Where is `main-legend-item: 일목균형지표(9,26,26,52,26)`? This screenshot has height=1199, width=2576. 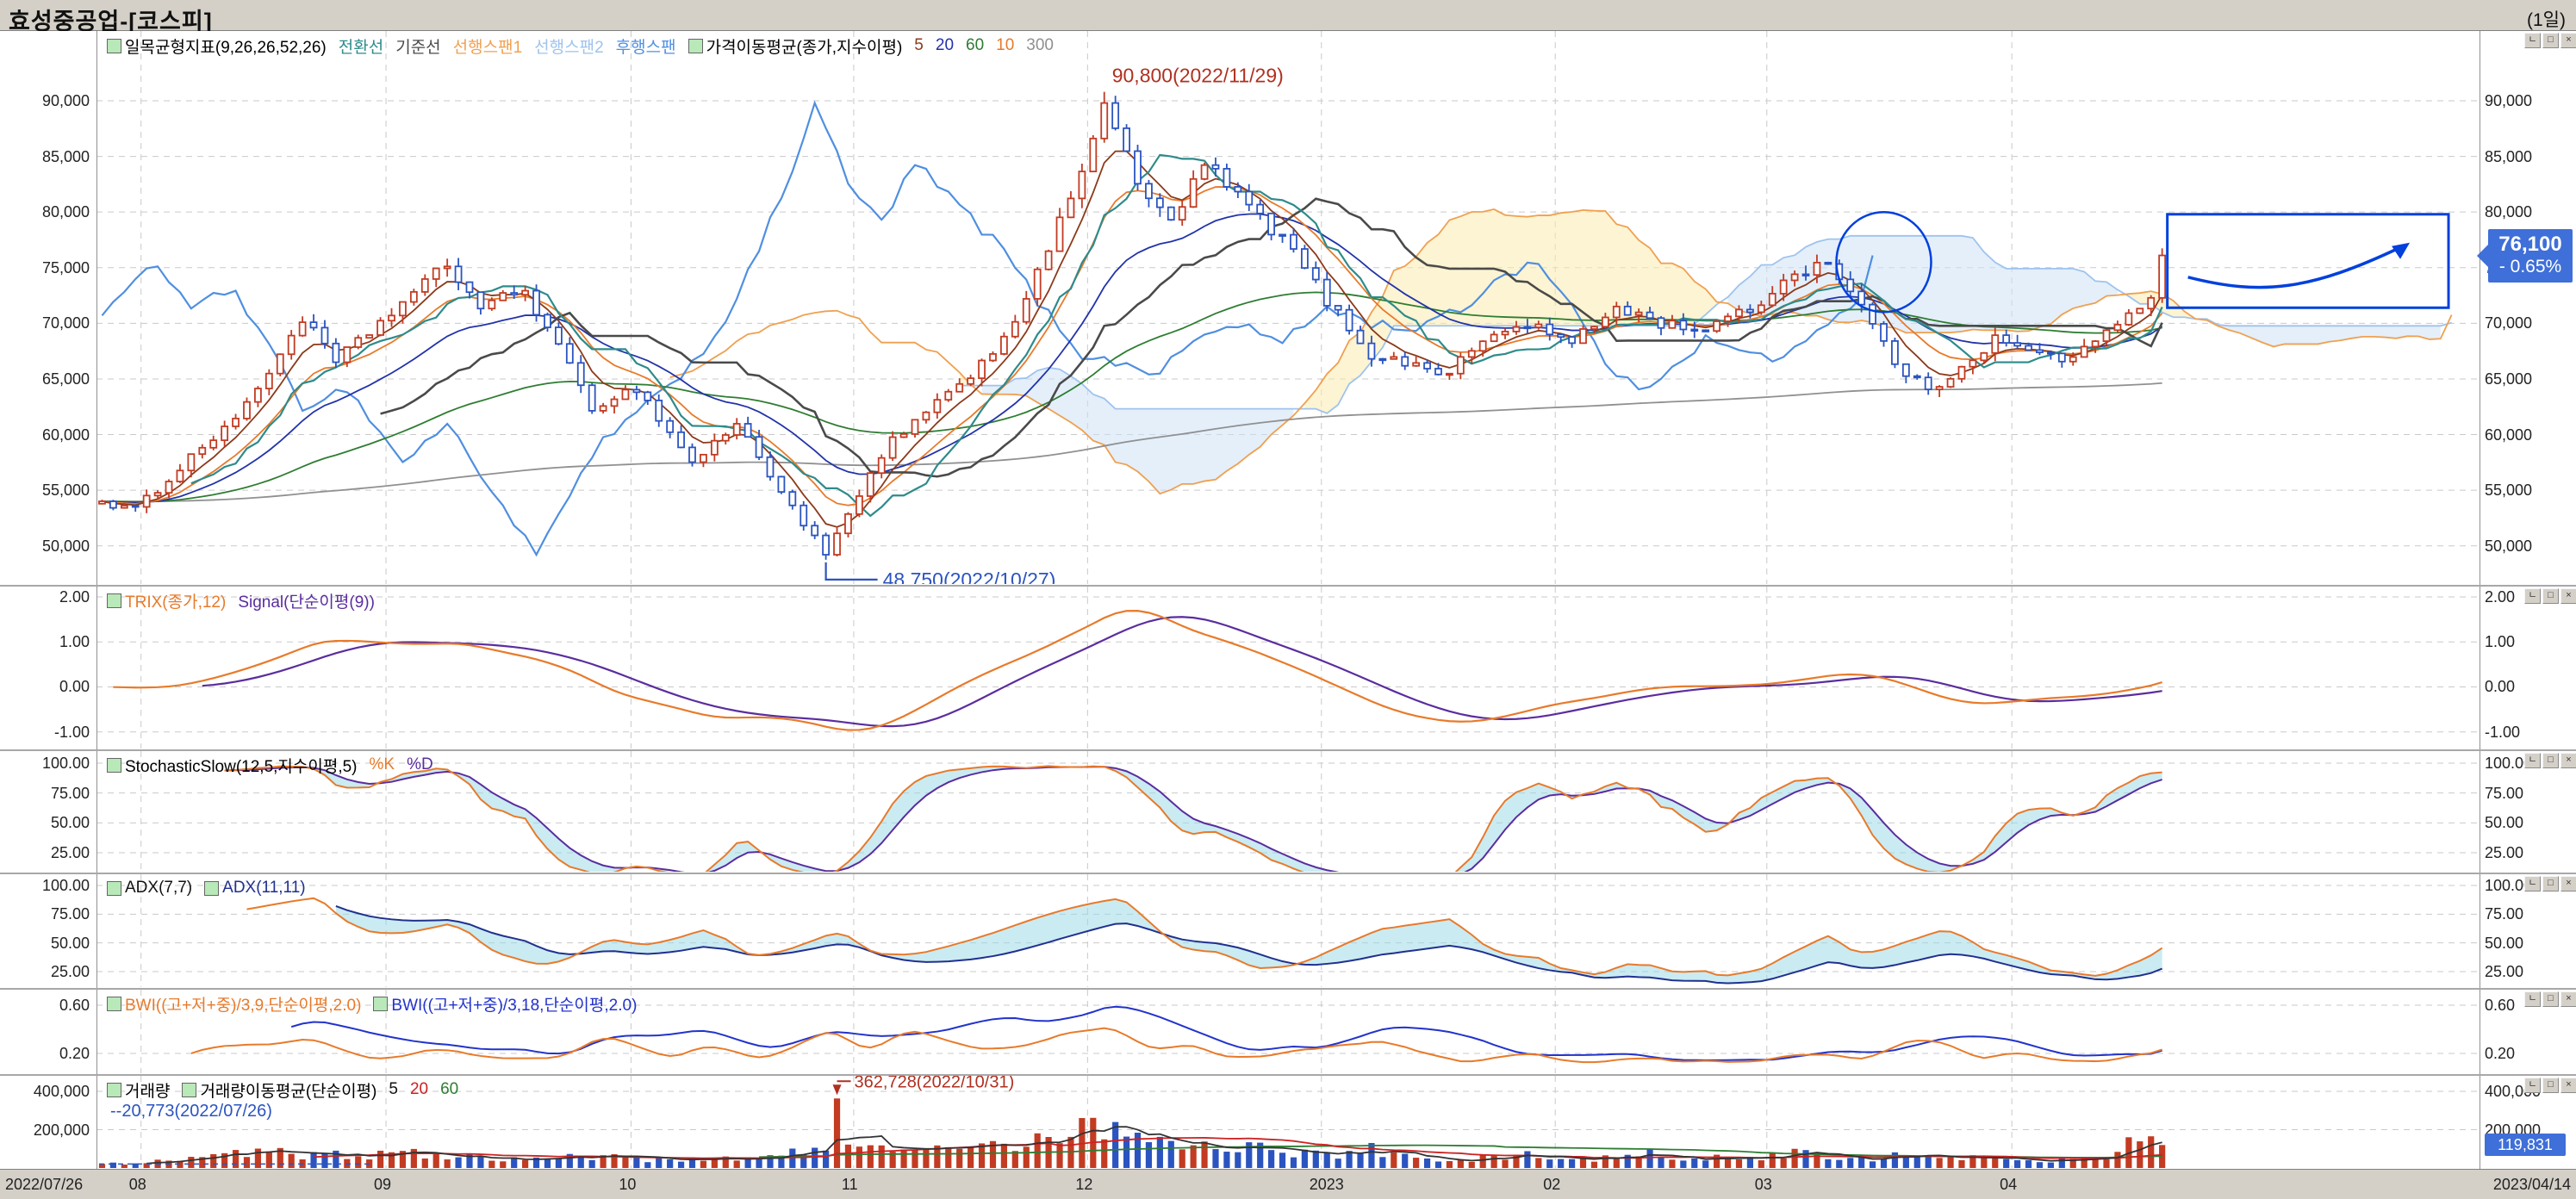
main-legend-item: 일목균형지표(9,26,26,52,26) is located at coordinates (217, 46).